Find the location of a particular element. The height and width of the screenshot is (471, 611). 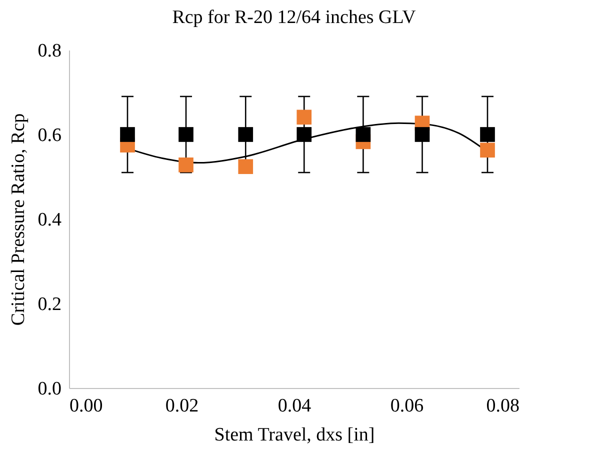

x-tick-label: 0.00 is located at coordinates (86, 406).